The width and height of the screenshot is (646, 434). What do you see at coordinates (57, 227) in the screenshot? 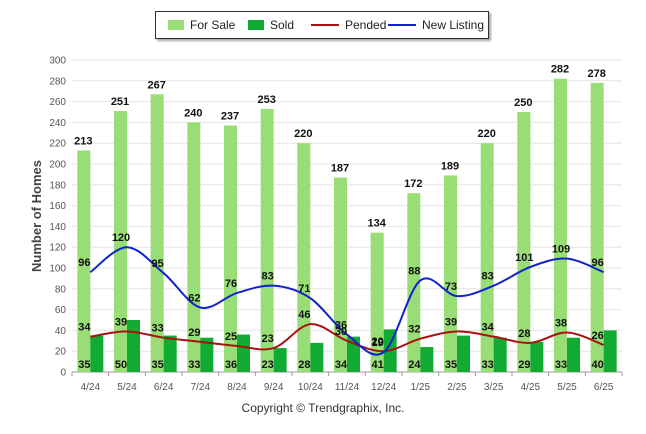
I see `y-tick-label: 140` at bounding box center [57, 227].